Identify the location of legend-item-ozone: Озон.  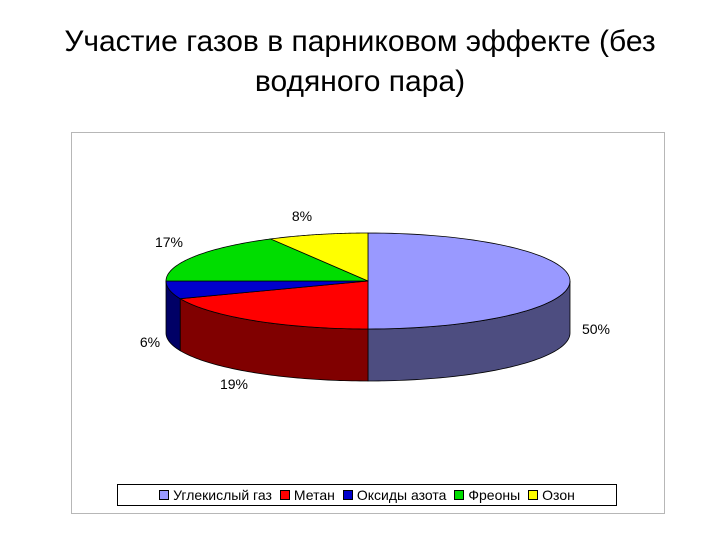
(551, 495).